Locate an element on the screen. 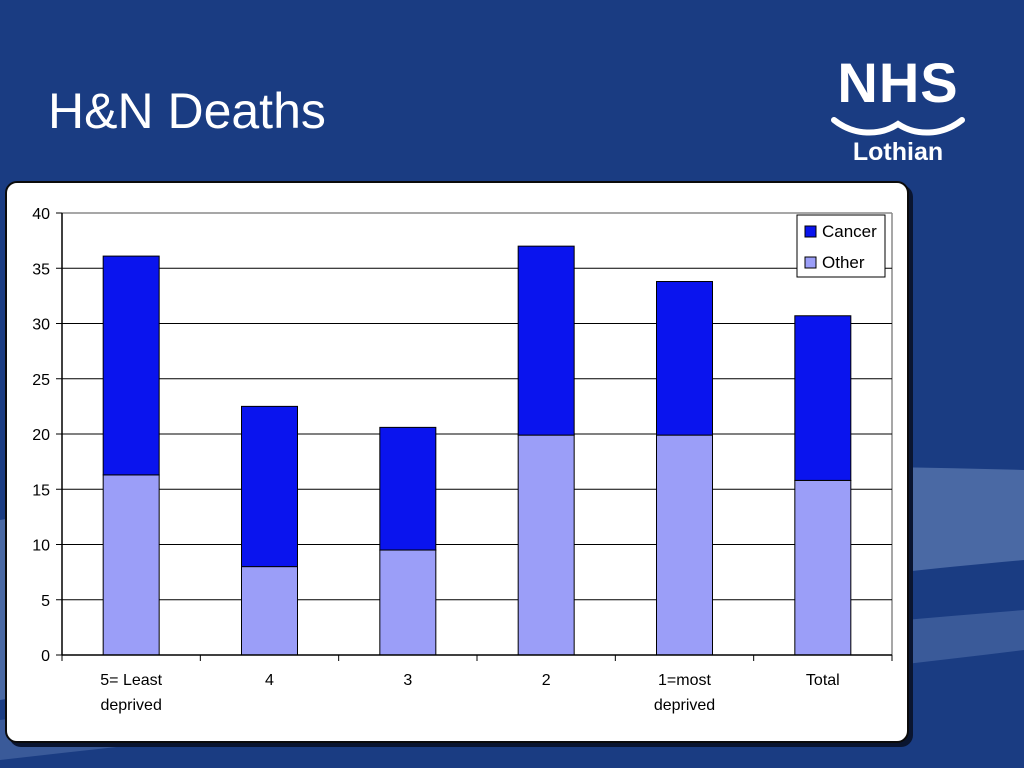 The image size is (1024, 768). x-tick-label-line: 4 is located at coordinates (269, 680).